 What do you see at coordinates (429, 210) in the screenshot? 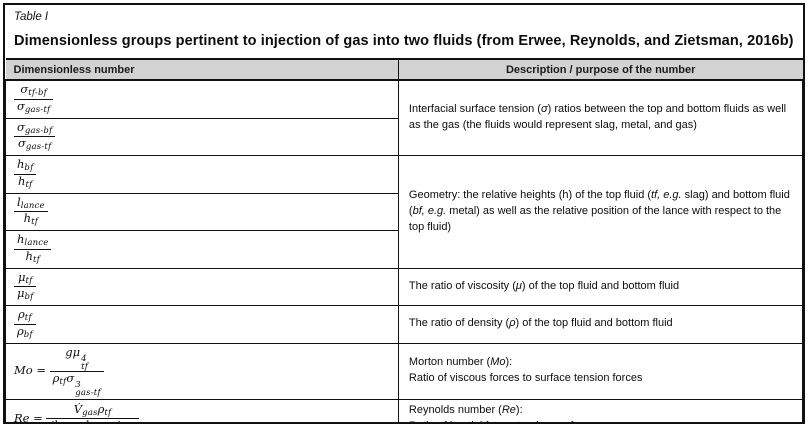
I see `text-segment: bf, e.g.` at bounding box center [429, 210].